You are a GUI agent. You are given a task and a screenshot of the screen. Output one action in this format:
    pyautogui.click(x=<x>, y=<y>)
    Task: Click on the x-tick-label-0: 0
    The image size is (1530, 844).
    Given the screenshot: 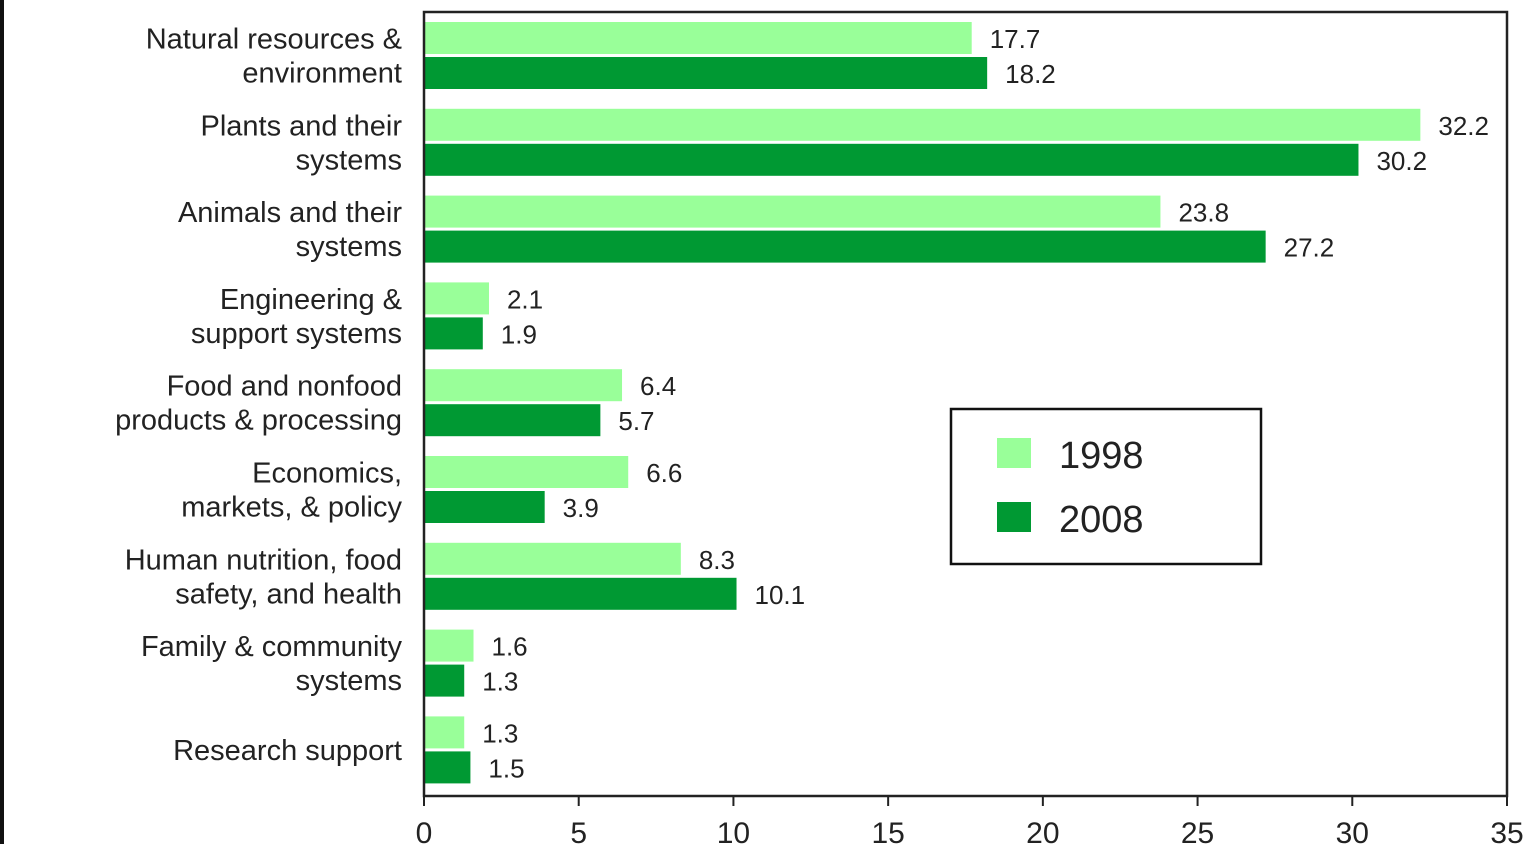 What is the action you would take?
    pyautogui.click(x=424, y=830)
    